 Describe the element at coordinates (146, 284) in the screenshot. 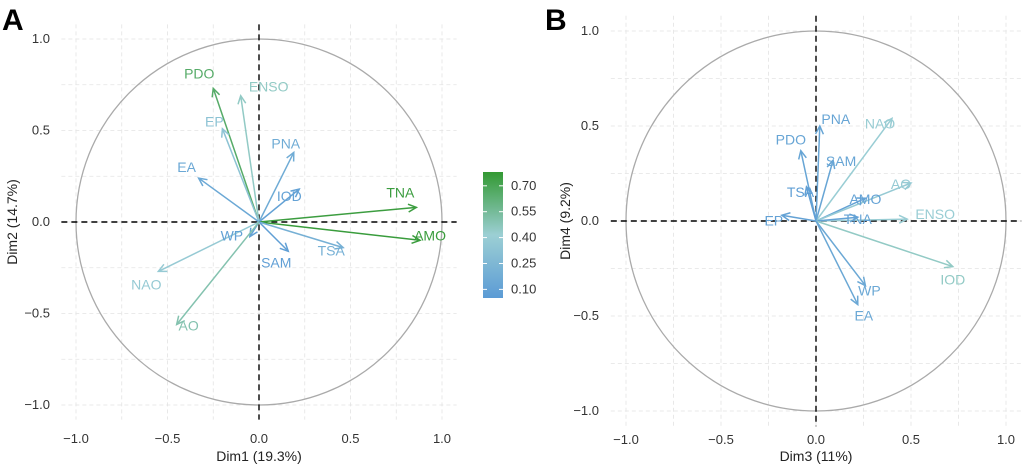

I see `panel-a-label-nao: NAO` at that location.